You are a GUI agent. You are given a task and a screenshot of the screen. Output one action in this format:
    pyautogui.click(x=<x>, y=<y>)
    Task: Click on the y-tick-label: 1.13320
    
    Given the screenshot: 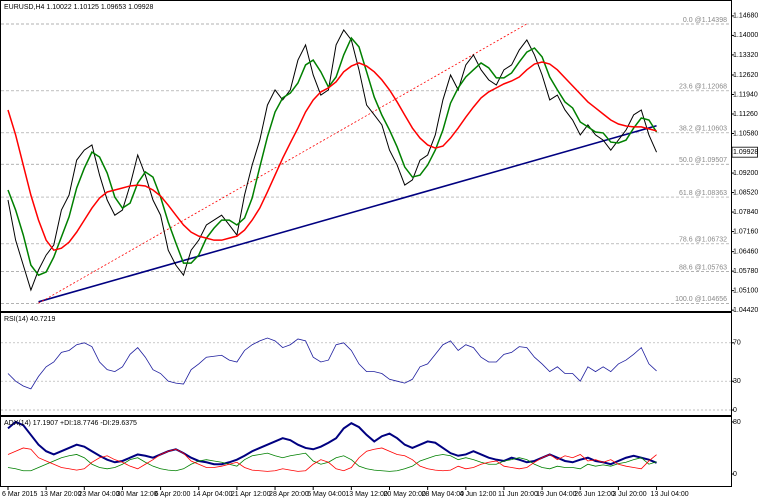 What is the action you would take?
    pyautogui.click(x=745, y=55)
    